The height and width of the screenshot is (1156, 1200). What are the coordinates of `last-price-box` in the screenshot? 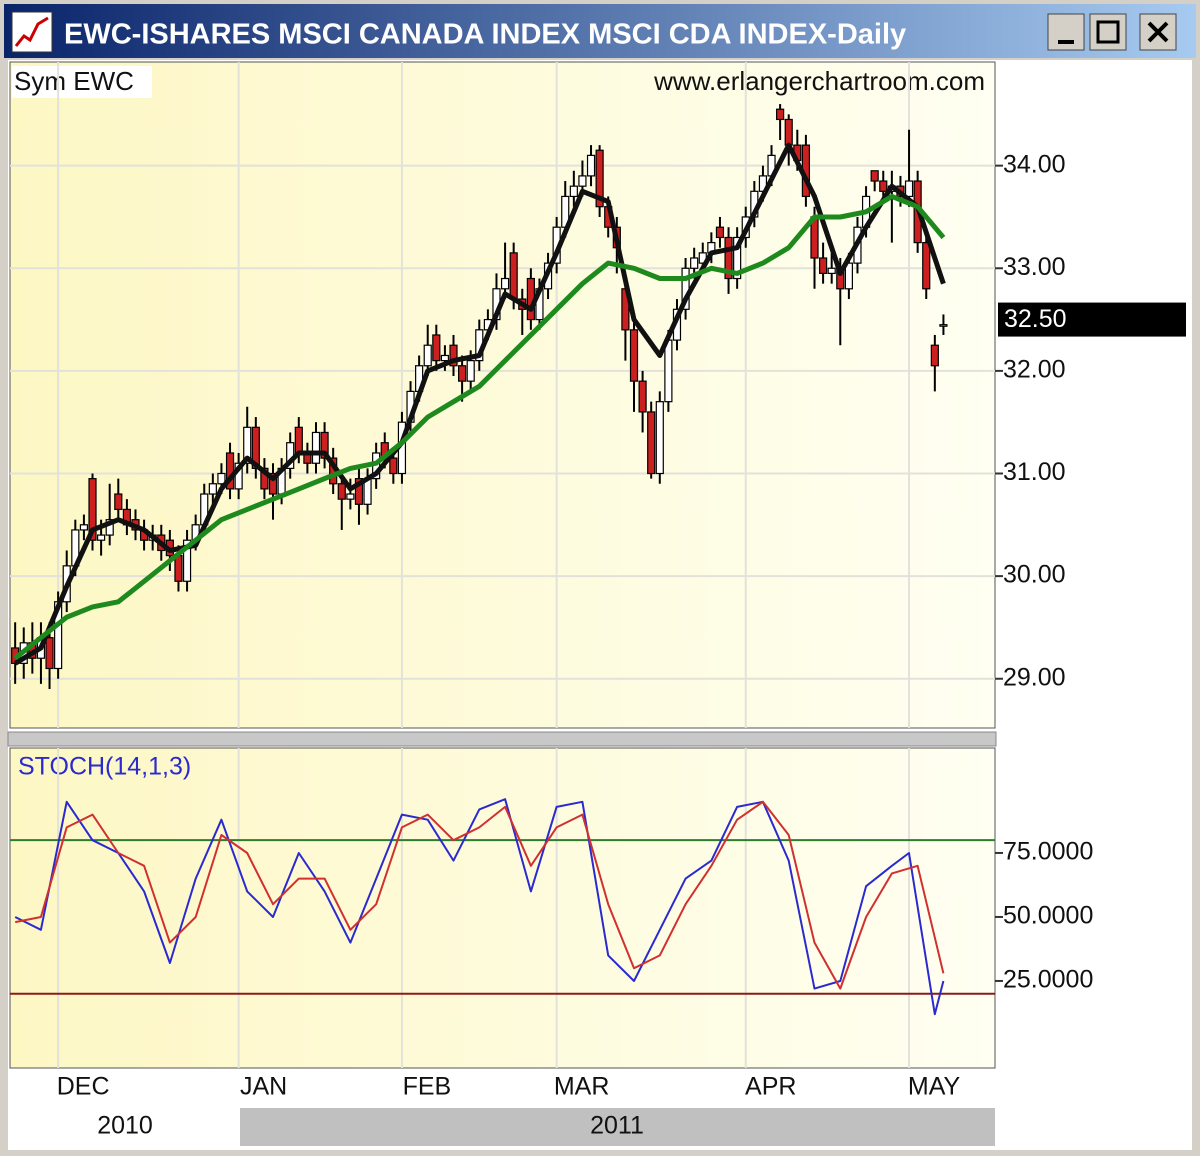 It's located at (1092, 319).